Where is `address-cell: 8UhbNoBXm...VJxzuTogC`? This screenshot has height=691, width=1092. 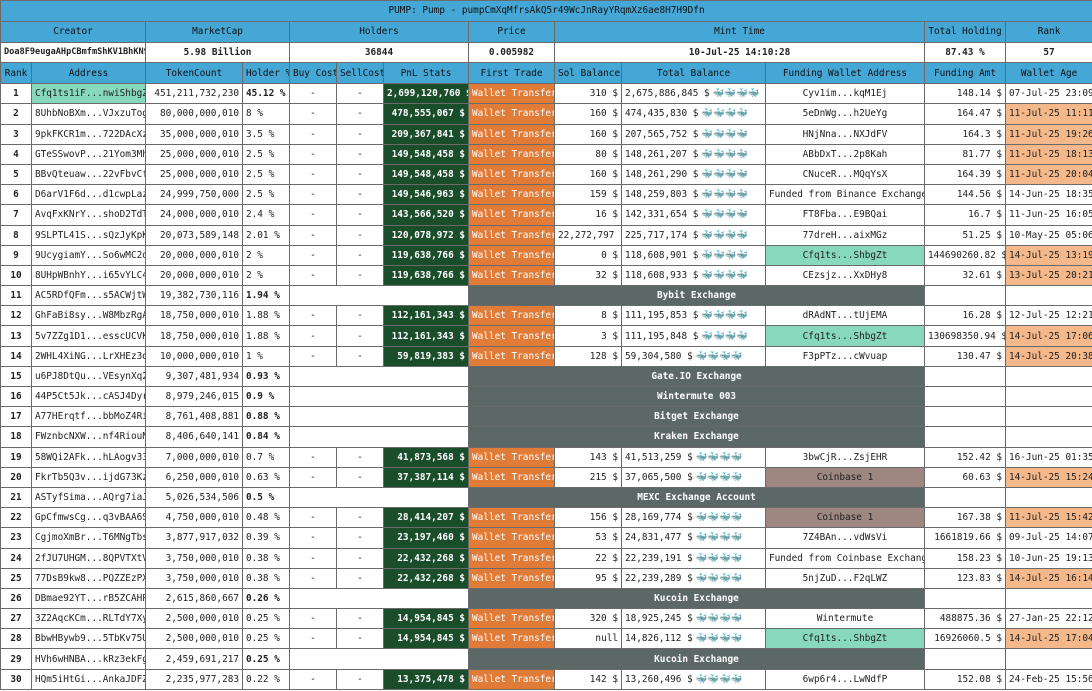 address-cell: 8UhbNoBXm...VJxzuTogC is located at coordinates (88, 114).